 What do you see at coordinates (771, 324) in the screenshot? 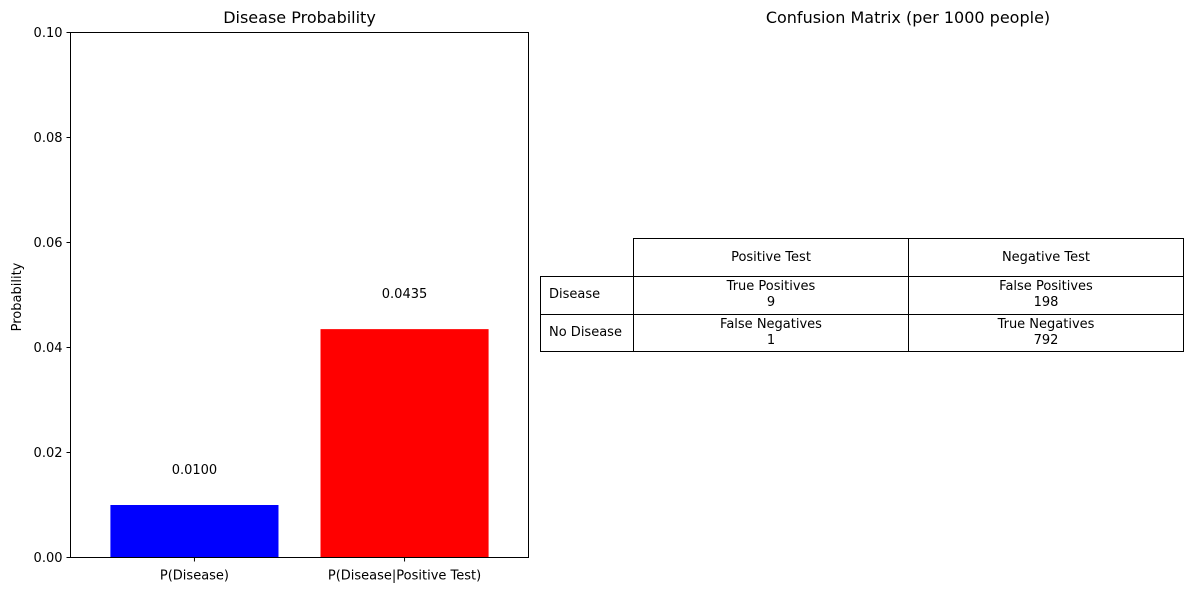
I see `cell-name: False Negatives` at bounding box center [771, 324].